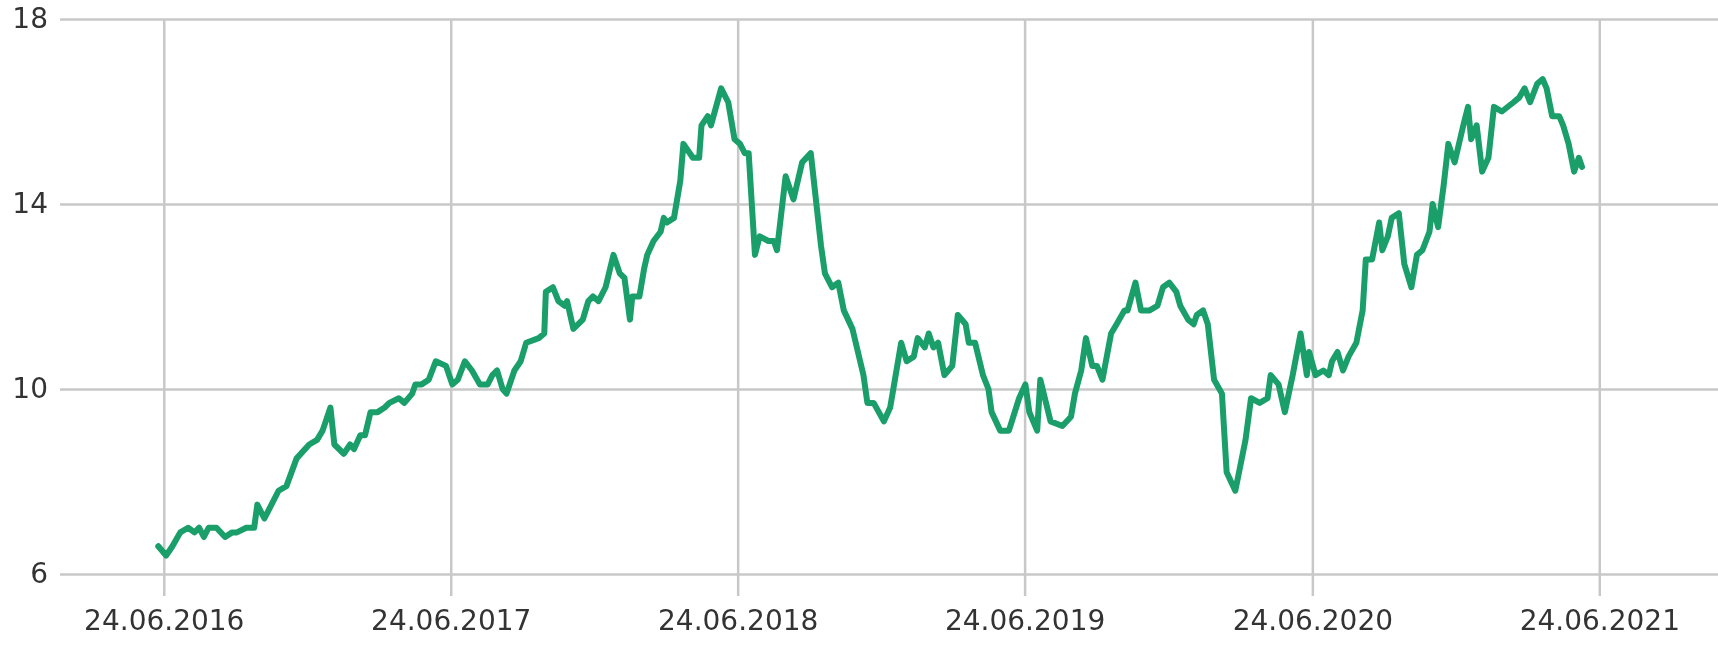 Image resolution: width=1718 pixels, height=658 pixels. Describe the element at coordinates (30, 389) in the screenshot. I see `y-tick-label: 10` at that location.